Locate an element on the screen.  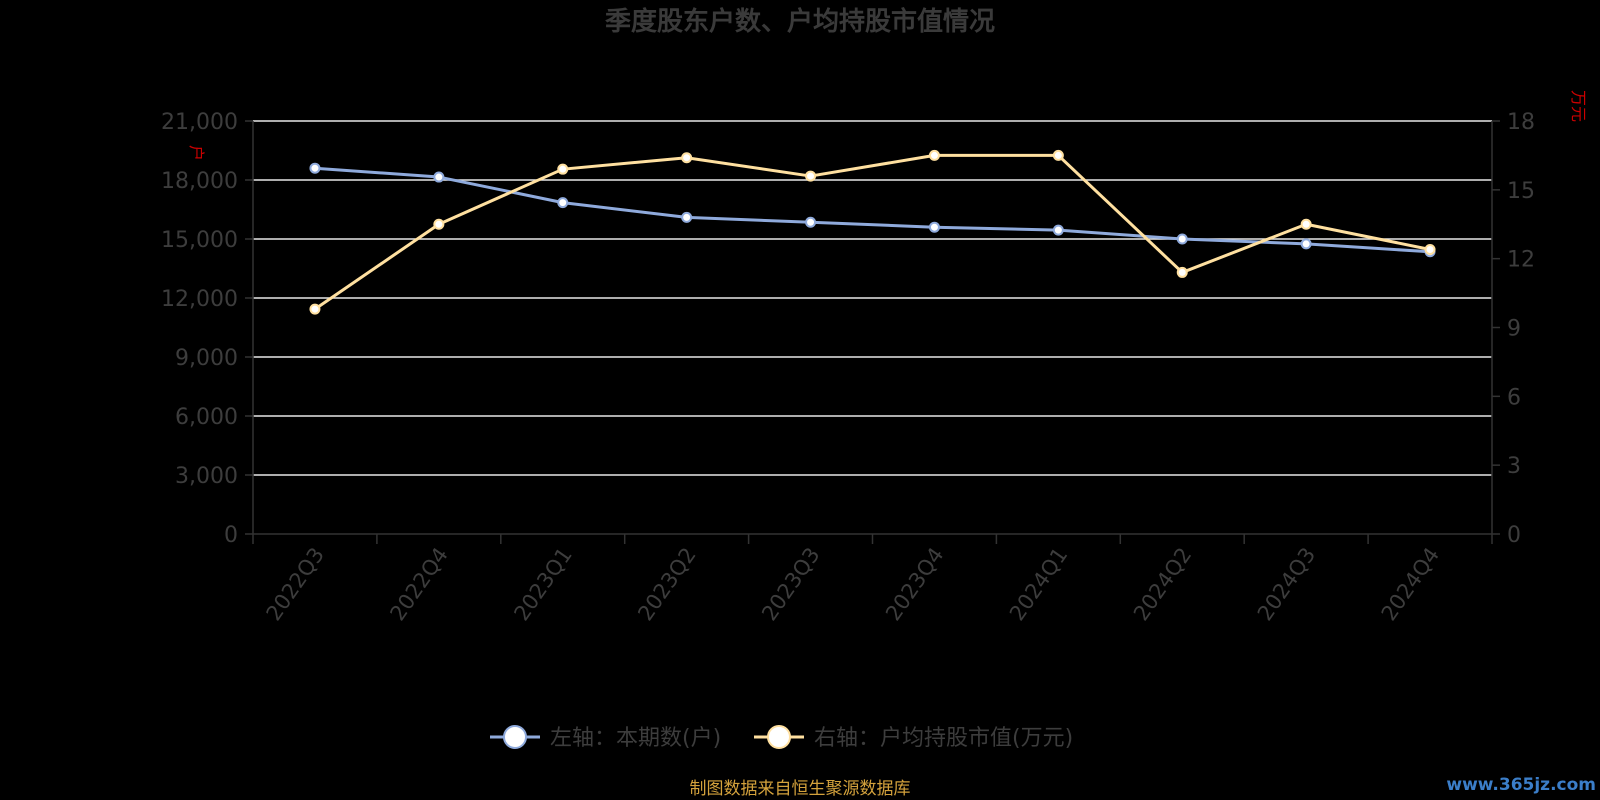
left-axis-tick-label: 15,000 is located at coordinates (199, 240).